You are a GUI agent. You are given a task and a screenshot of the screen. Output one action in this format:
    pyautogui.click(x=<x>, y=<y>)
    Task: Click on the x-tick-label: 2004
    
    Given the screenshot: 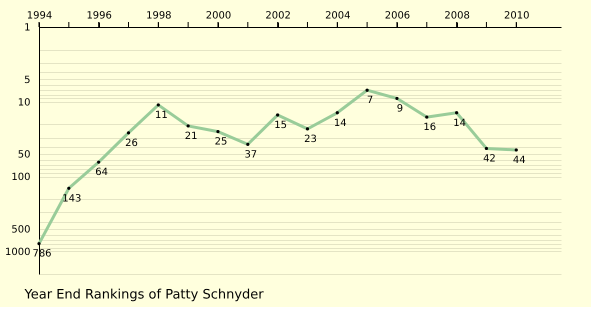 What is the action you would take?
    pyautogui.click(x=338, y=16)
    